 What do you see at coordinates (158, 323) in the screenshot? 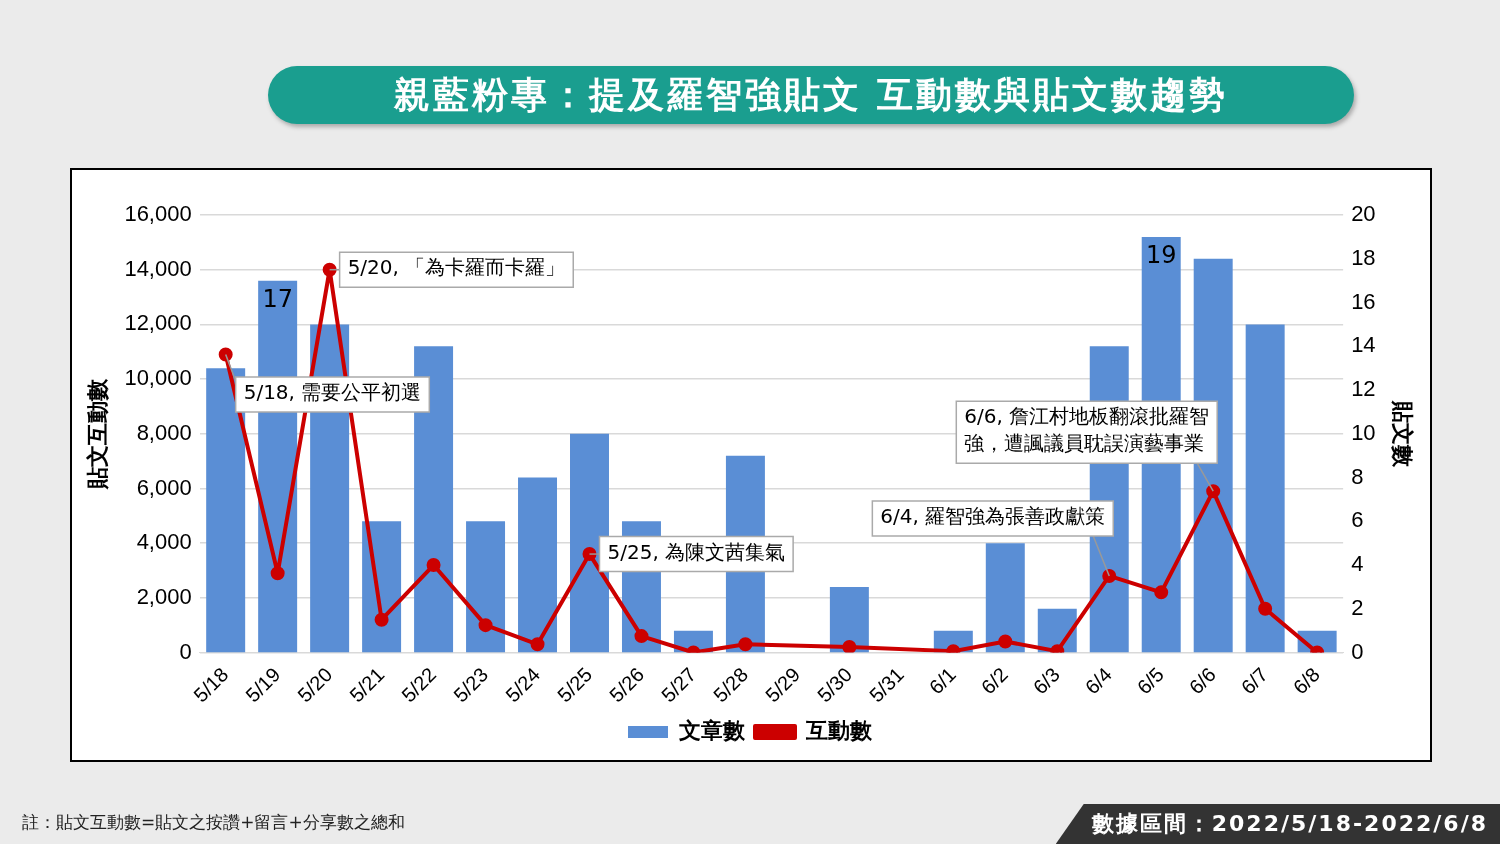
I see `y-tick-label: 12,000` at bounding box center [158, 323].